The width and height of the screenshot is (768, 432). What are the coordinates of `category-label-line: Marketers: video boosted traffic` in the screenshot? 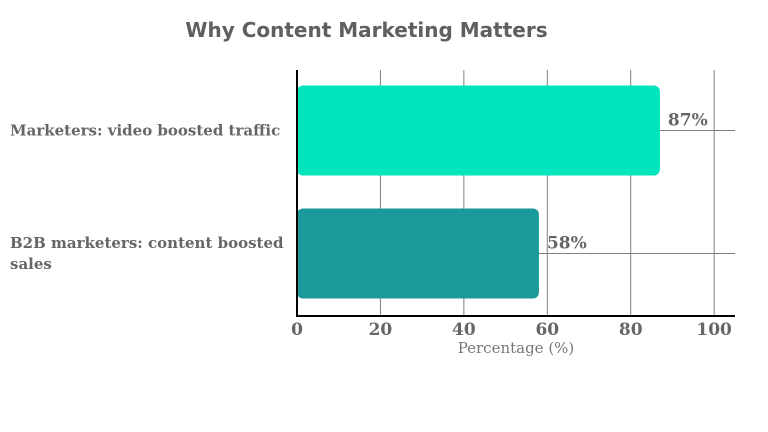 It's located at (145, 131).